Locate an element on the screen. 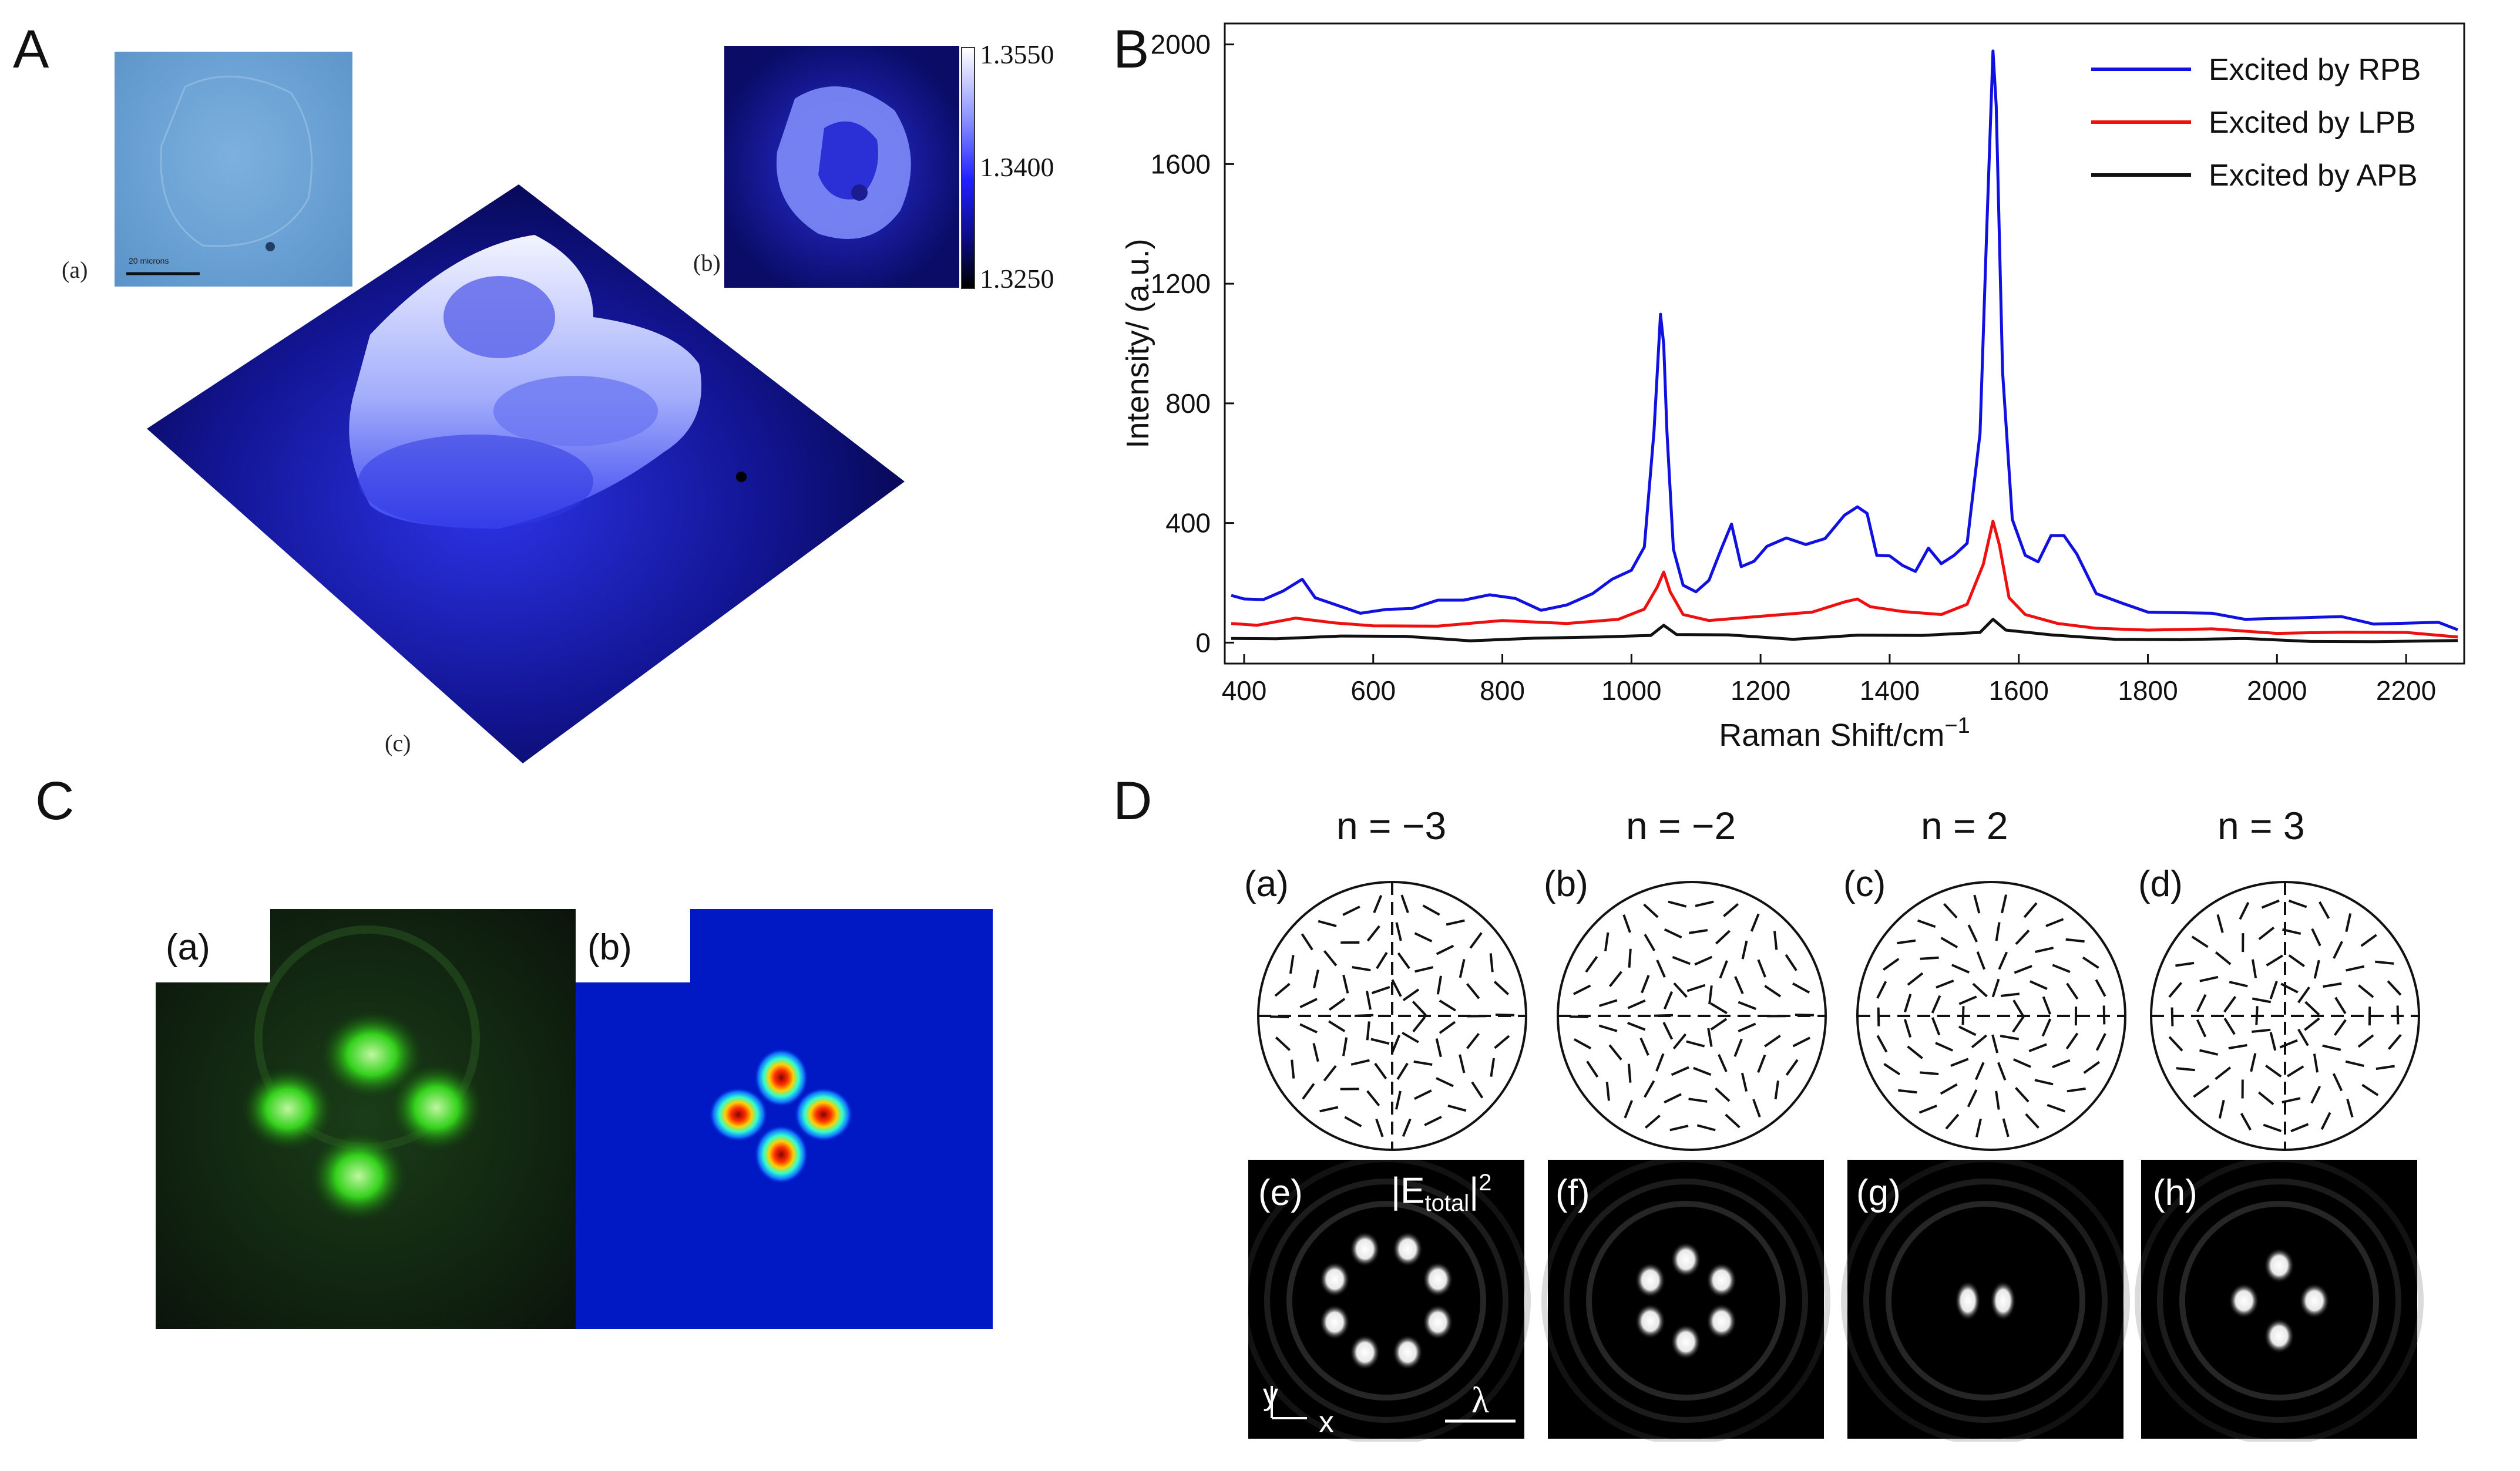 The height and width of the screenshot is (1471, 2520). y-tick-label: 2000 is located at coordinates (1181, 44).